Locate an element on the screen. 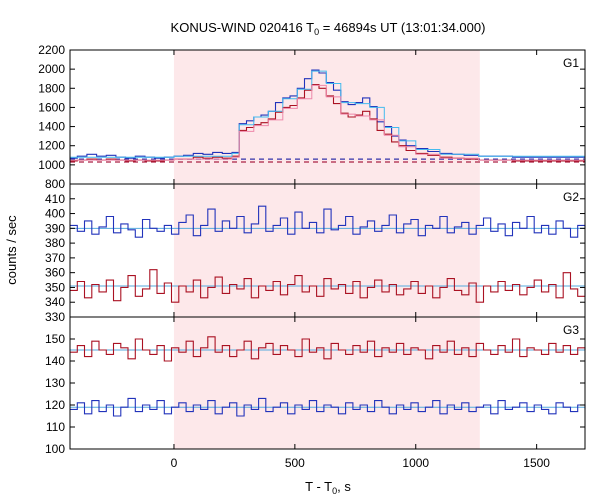  y-tick-label: 800 is located at coordinates (55, 184).